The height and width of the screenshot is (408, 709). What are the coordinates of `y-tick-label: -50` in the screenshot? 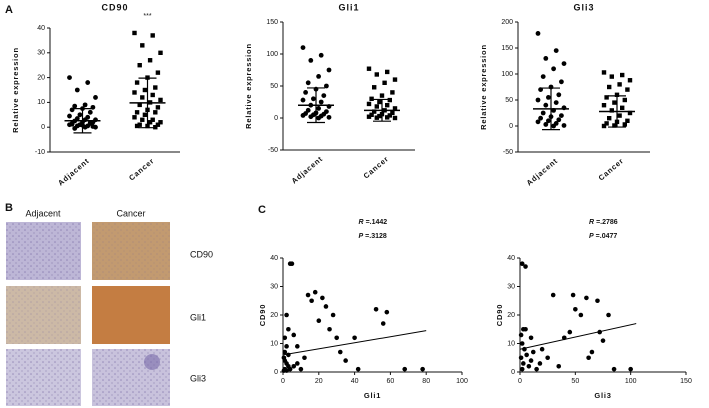 It's located at (273, 150).